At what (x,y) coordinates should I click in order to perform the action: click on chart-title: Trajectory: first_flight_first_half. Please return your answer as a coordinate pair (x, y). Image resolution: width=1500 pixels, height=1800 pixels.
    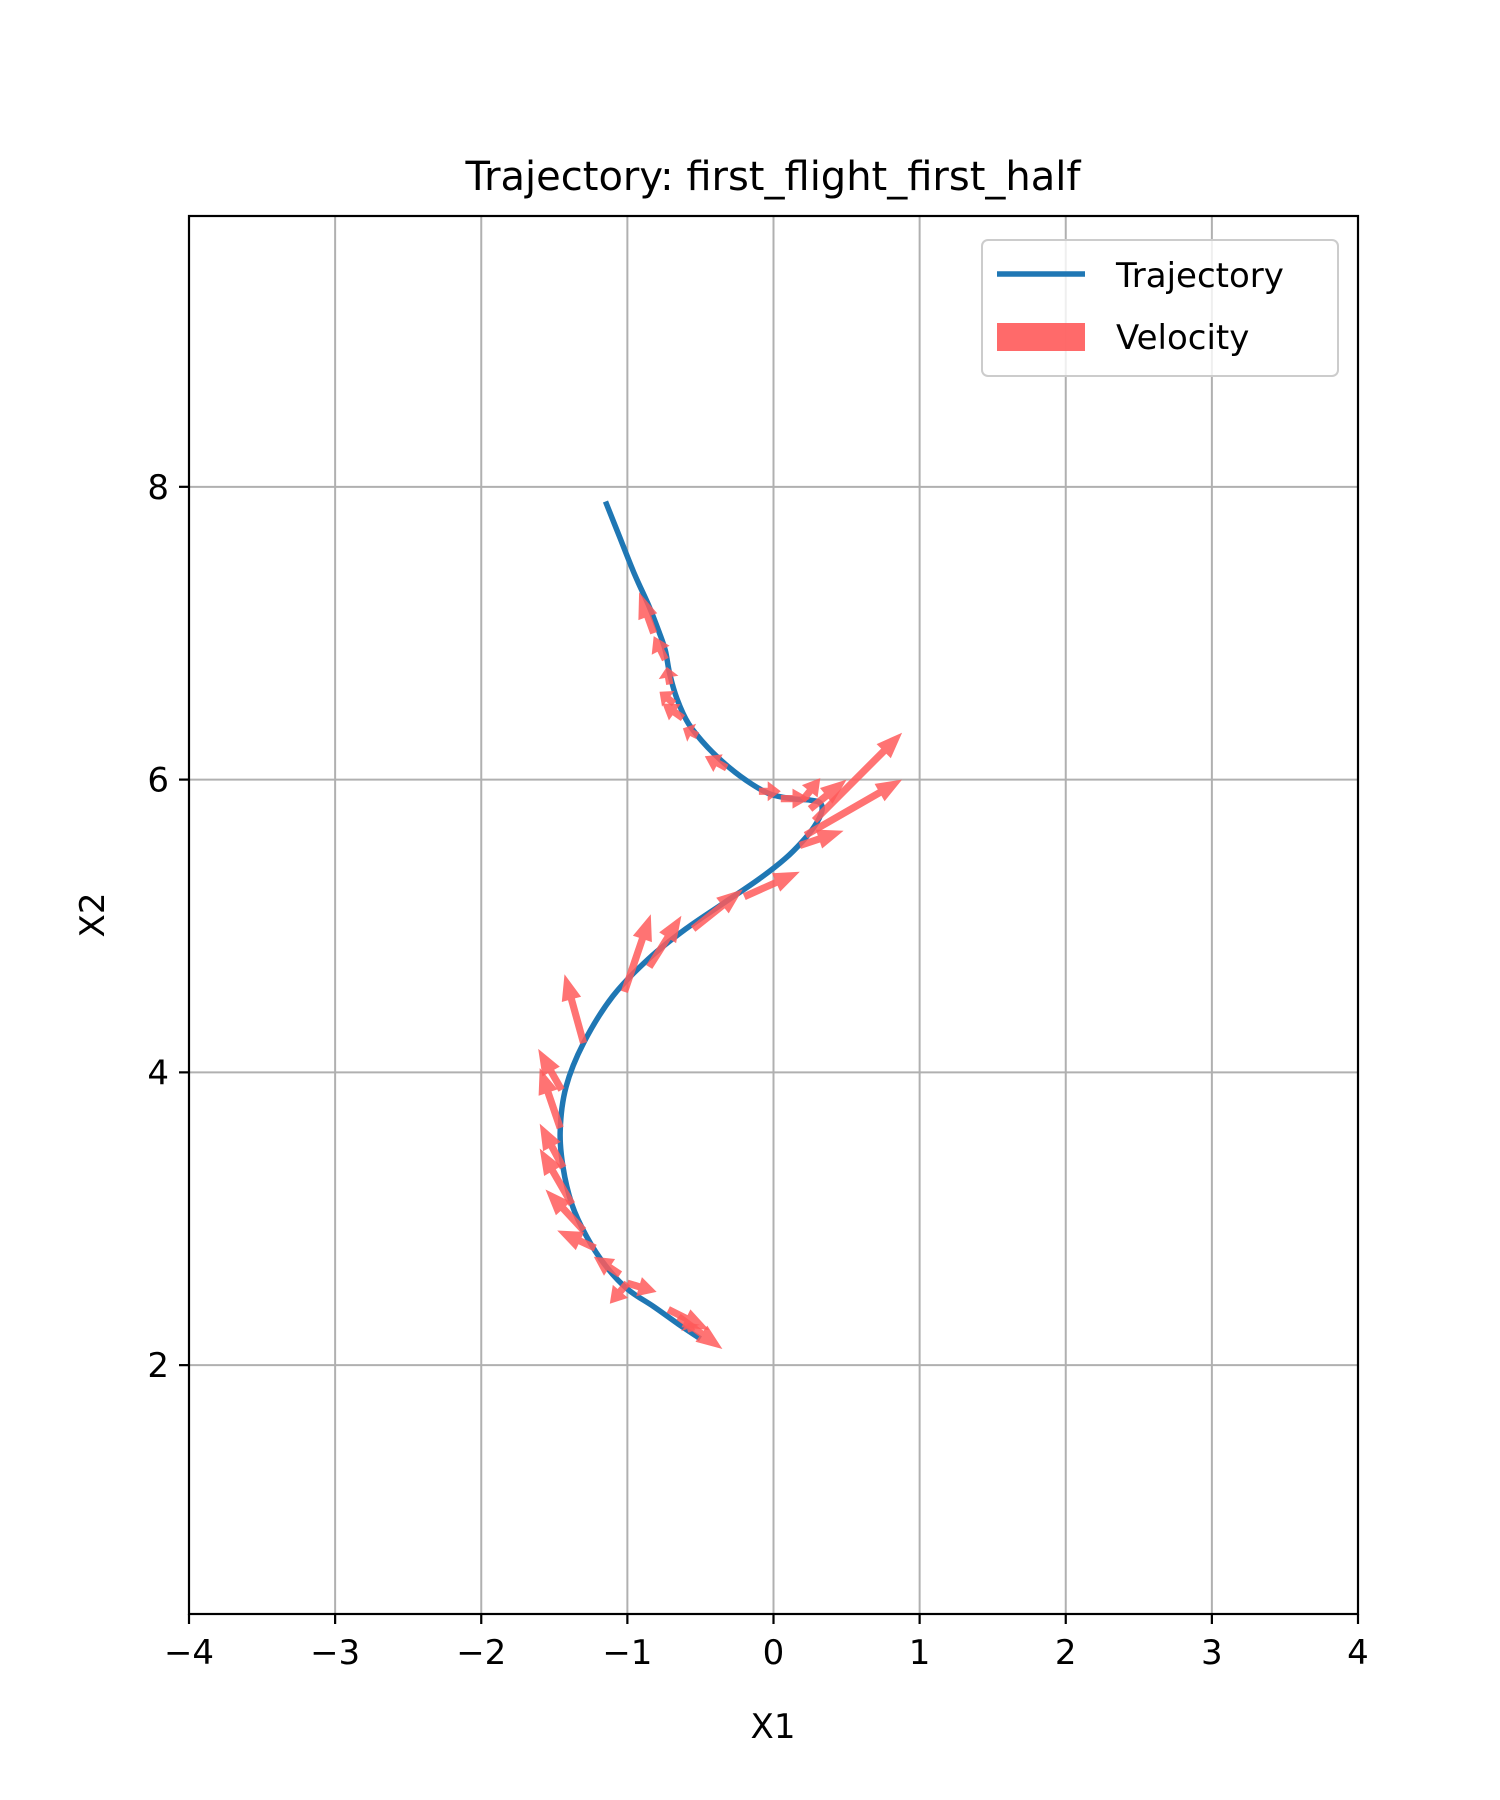
    Looking at the image, I should click on (773, 177).